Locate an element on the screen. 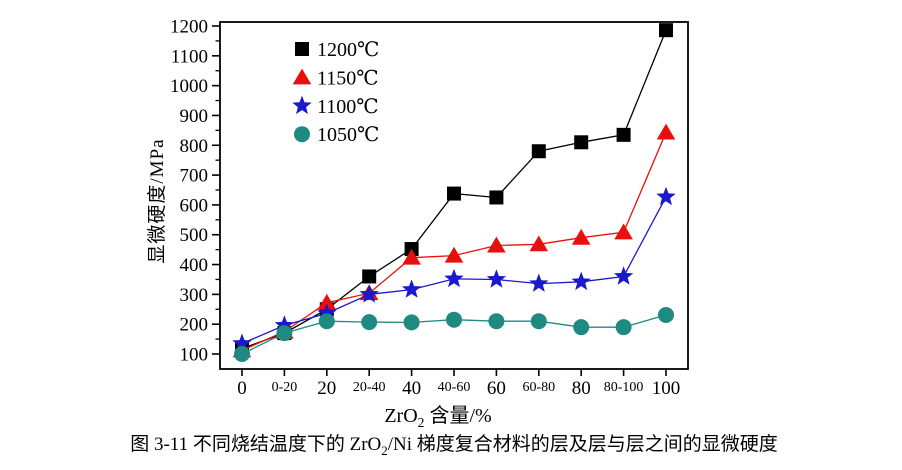 The width and height of the screenshot is (902, 470). x-axis-title-sub: 2 is located at coordinates (421, 422).